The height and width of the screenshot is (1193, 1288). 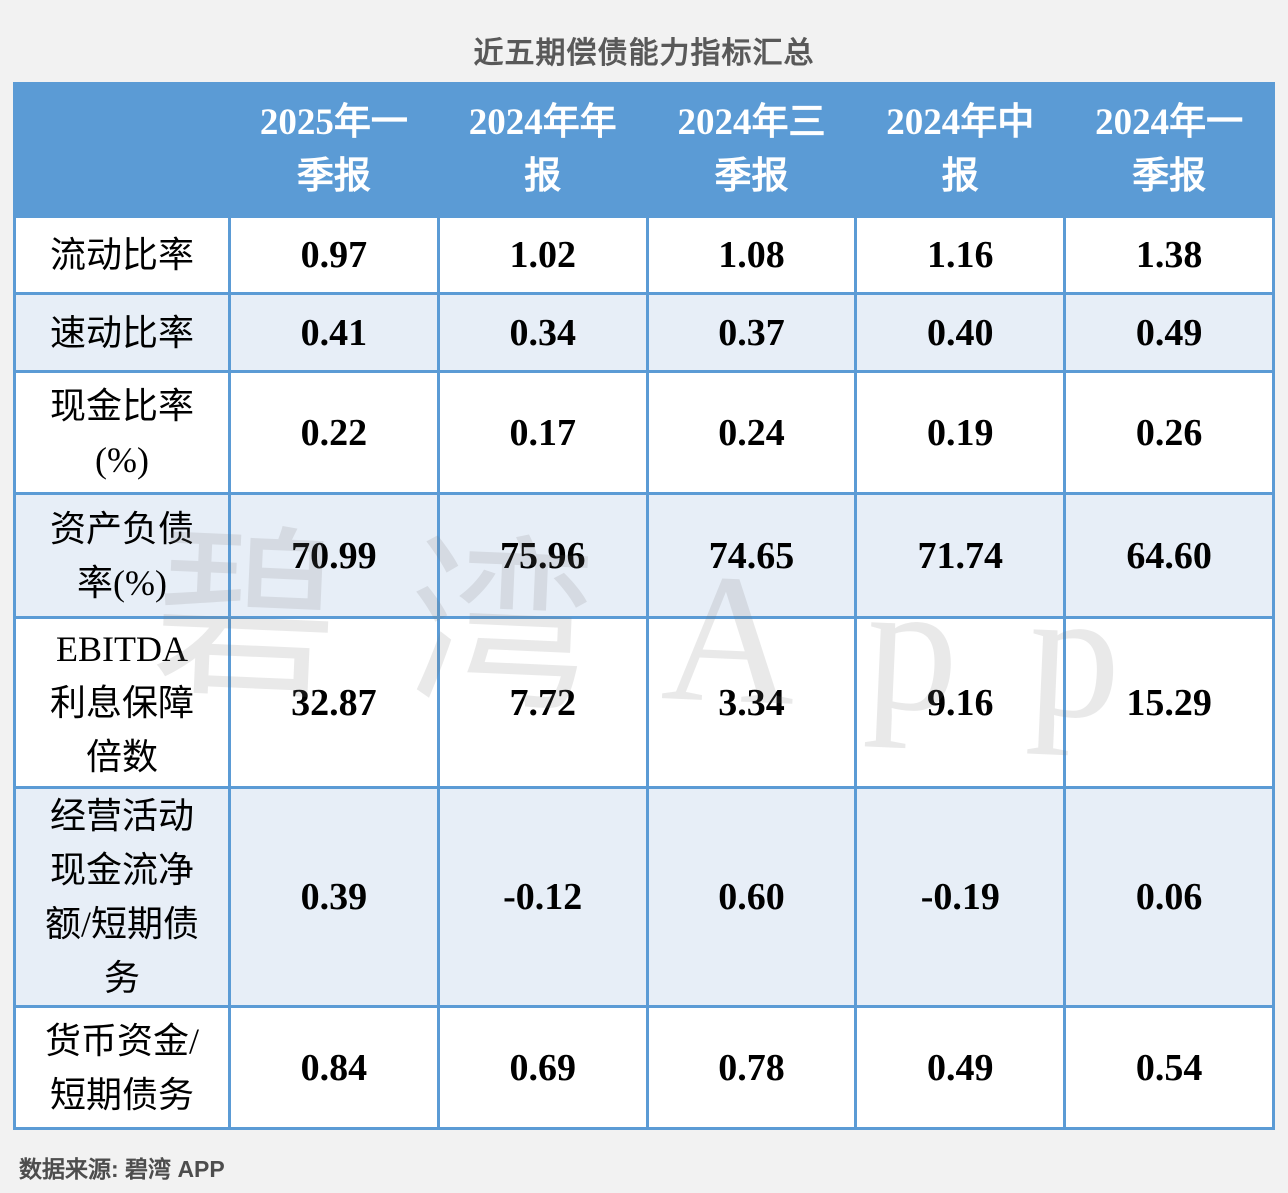 What do you see at coordinates (334, 255) in the screenshot?
I see `cell-value: 0.97` at bounding box center [334, 255].